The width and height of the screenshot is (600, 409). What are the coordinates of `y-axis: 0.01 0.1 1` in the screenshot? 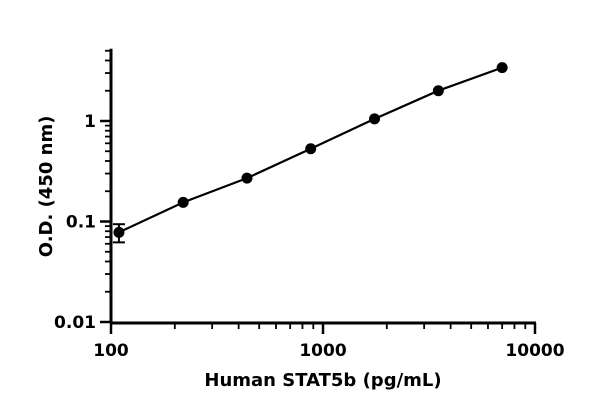 It's located at (83, 190).